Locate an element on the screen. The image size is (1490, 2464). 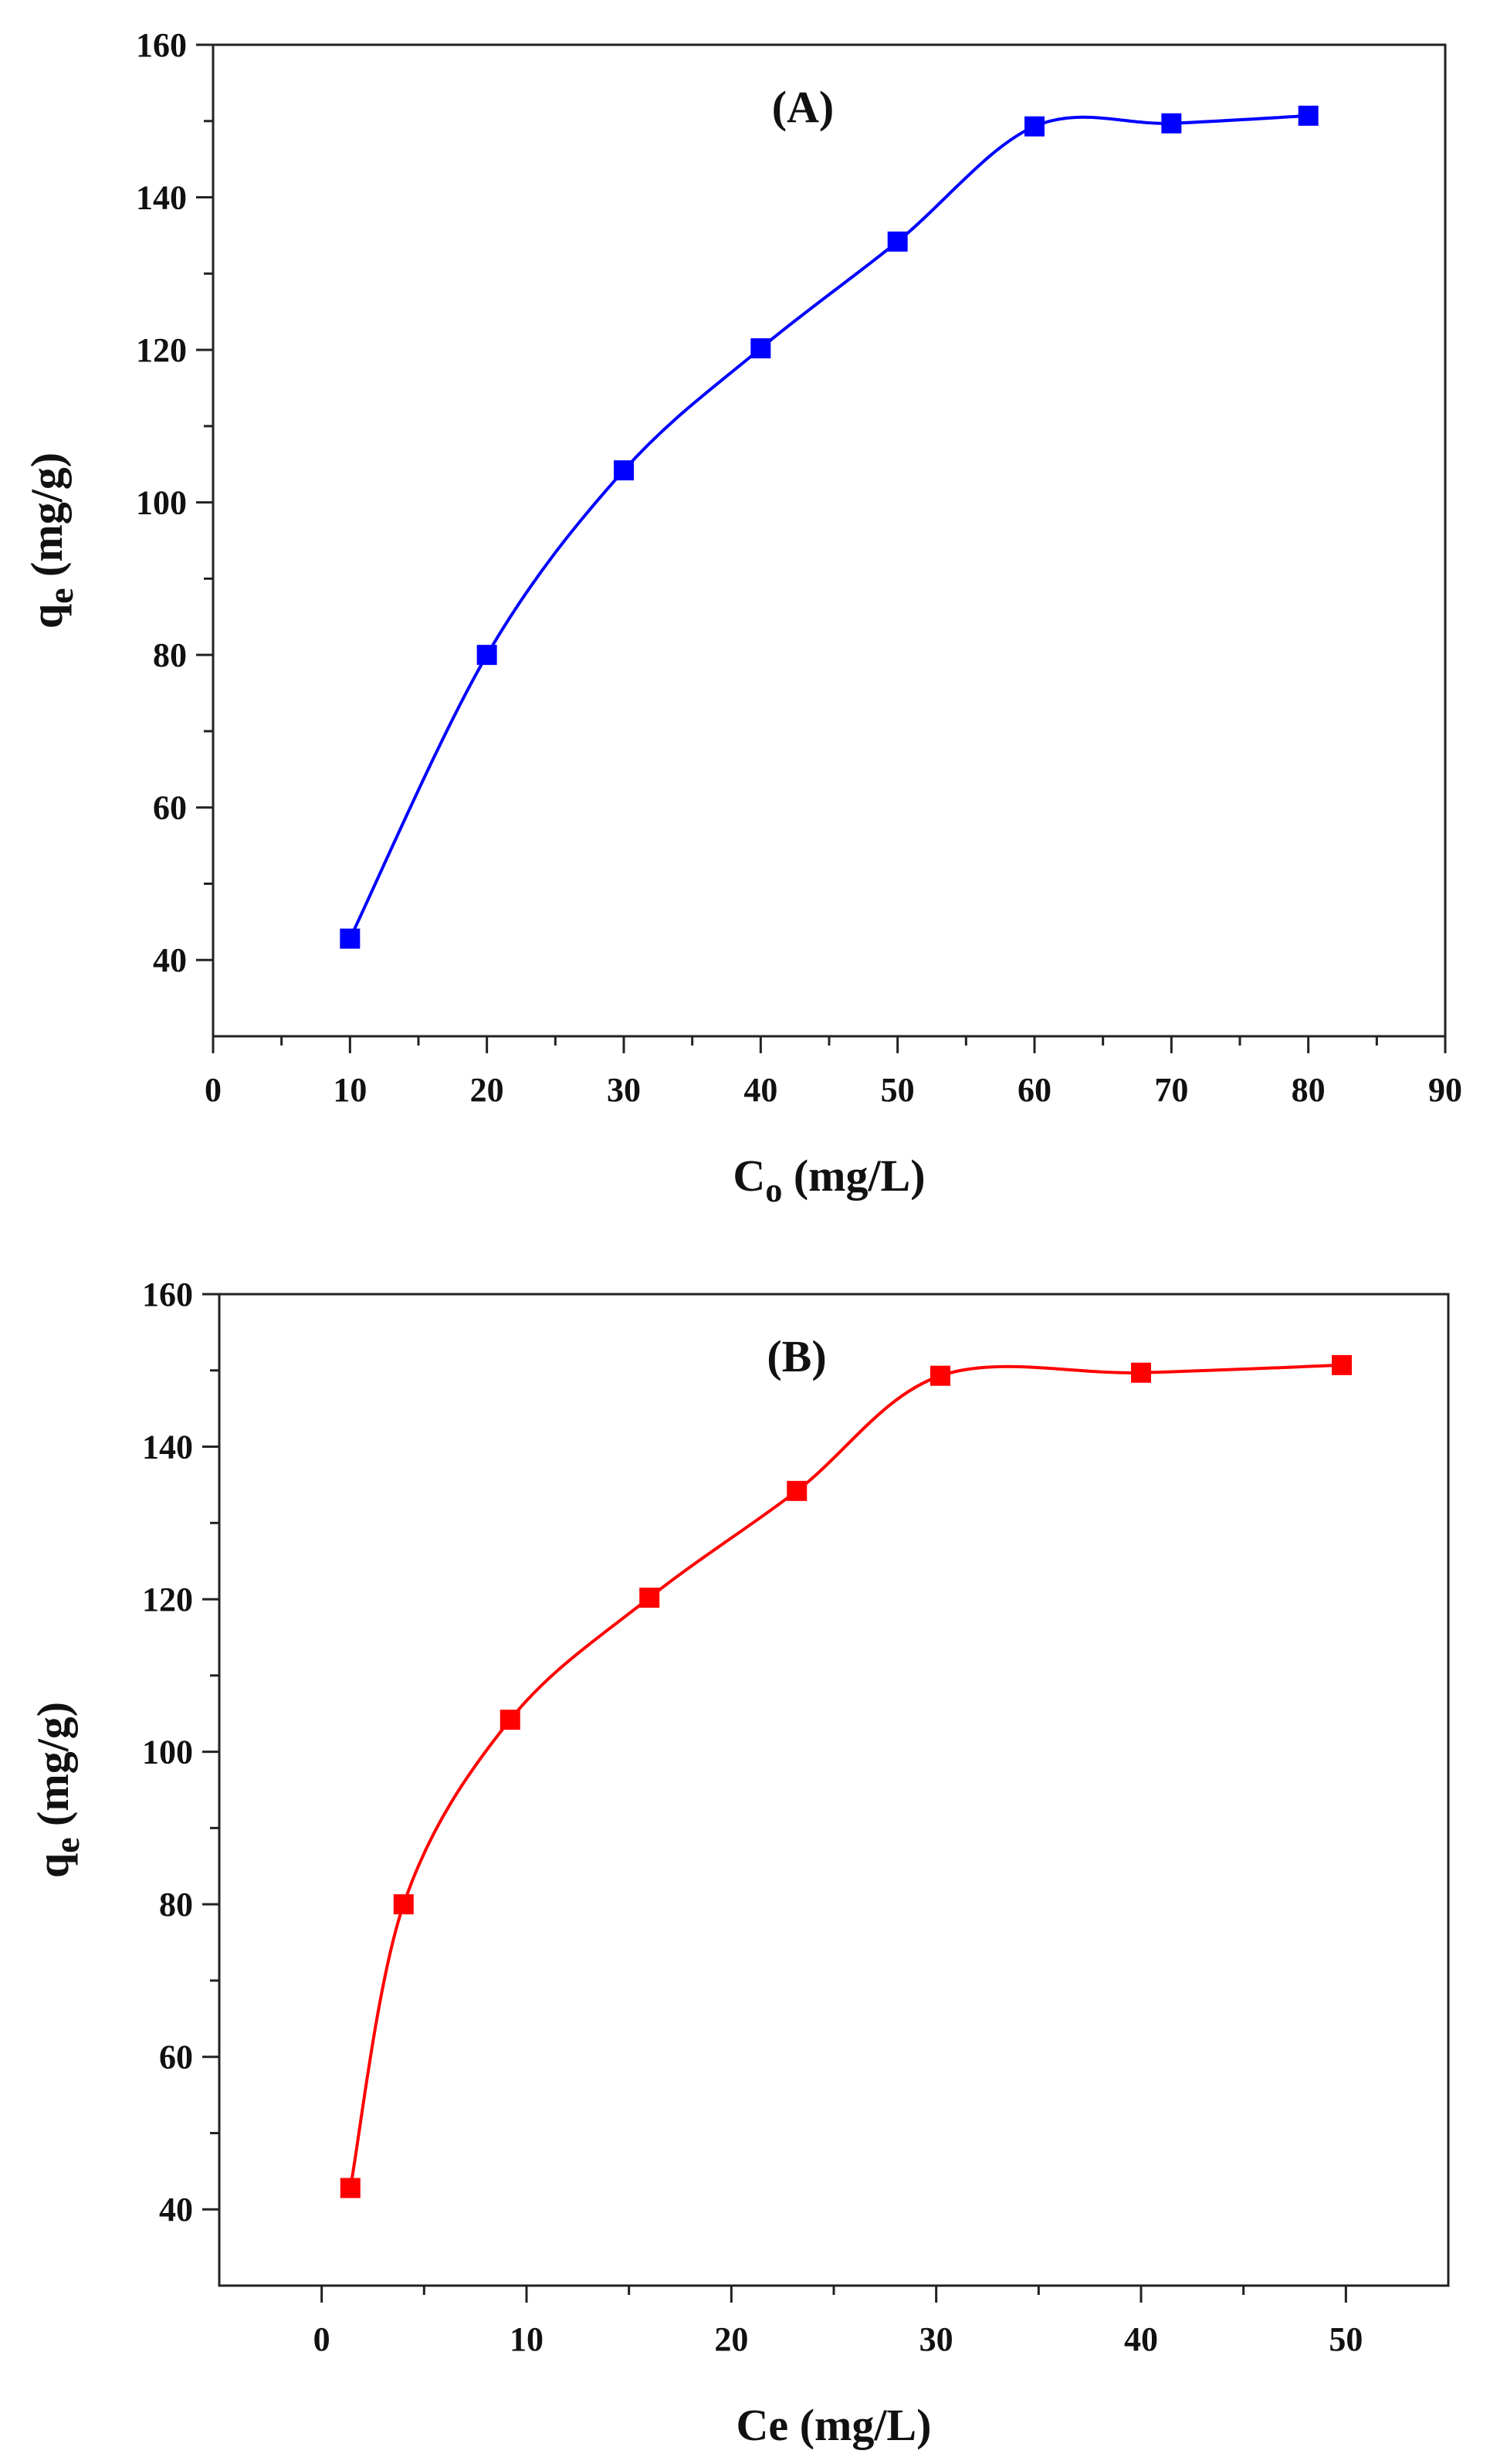
x-axis-title-main: Ce is located at coordinates (763, 2425).